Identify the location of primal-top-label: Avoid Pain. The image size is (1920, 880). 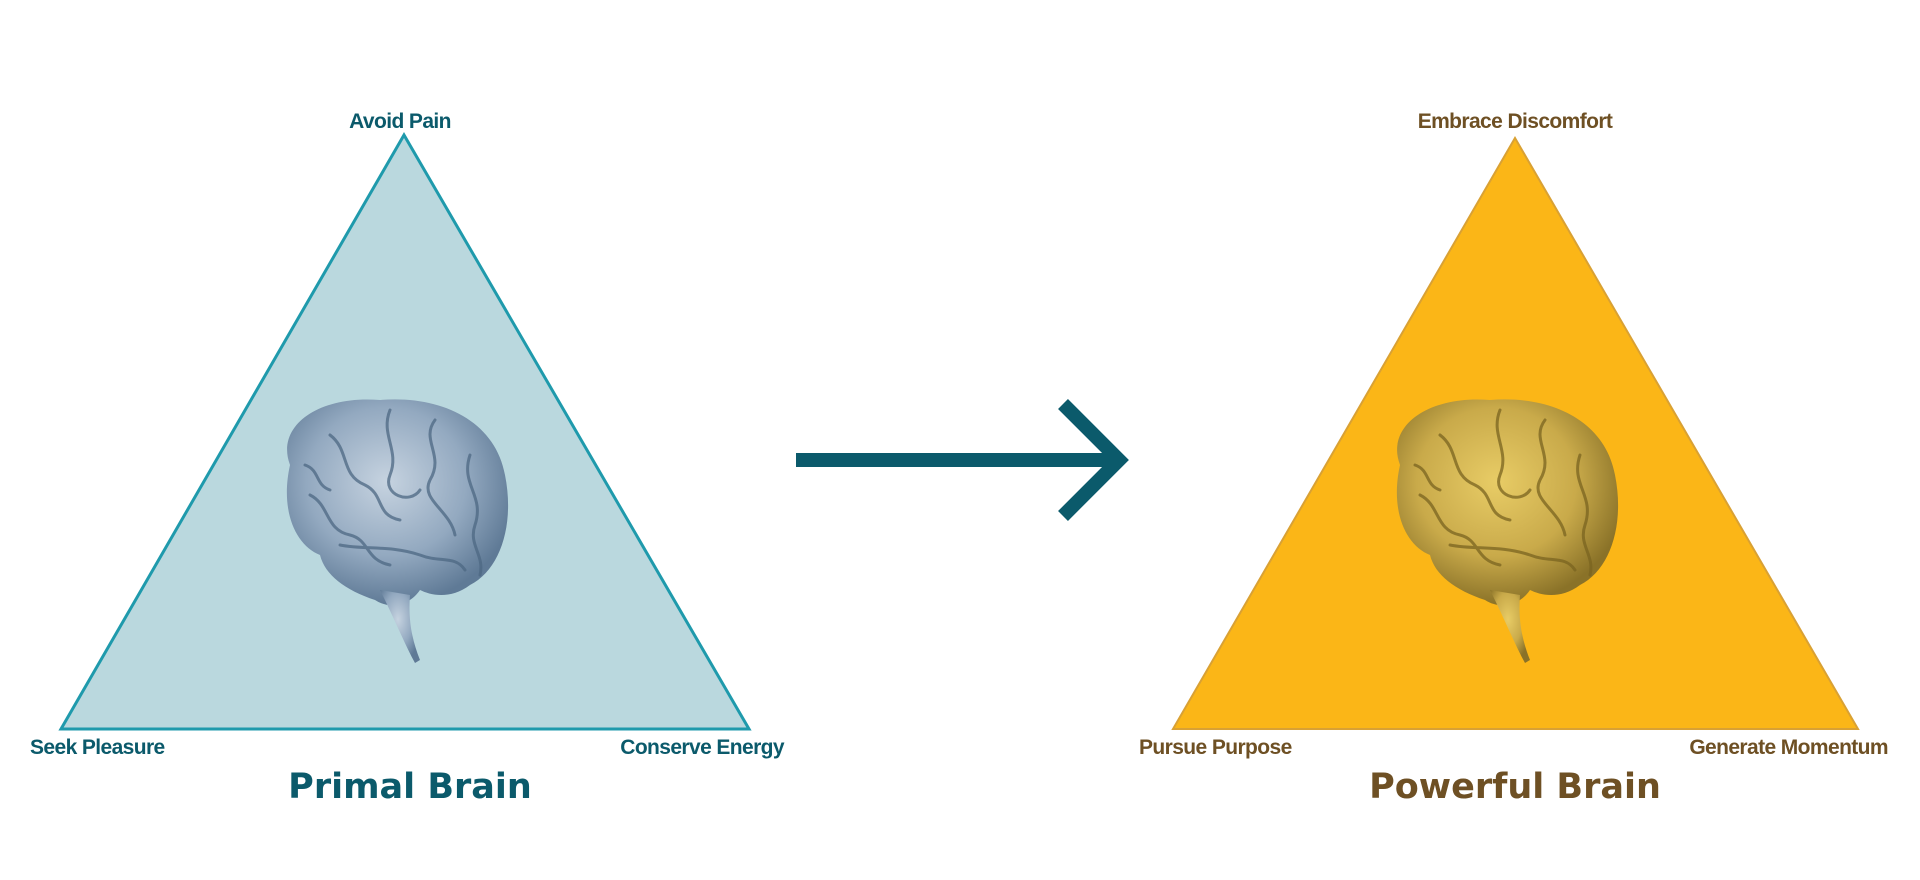
(400, 121).